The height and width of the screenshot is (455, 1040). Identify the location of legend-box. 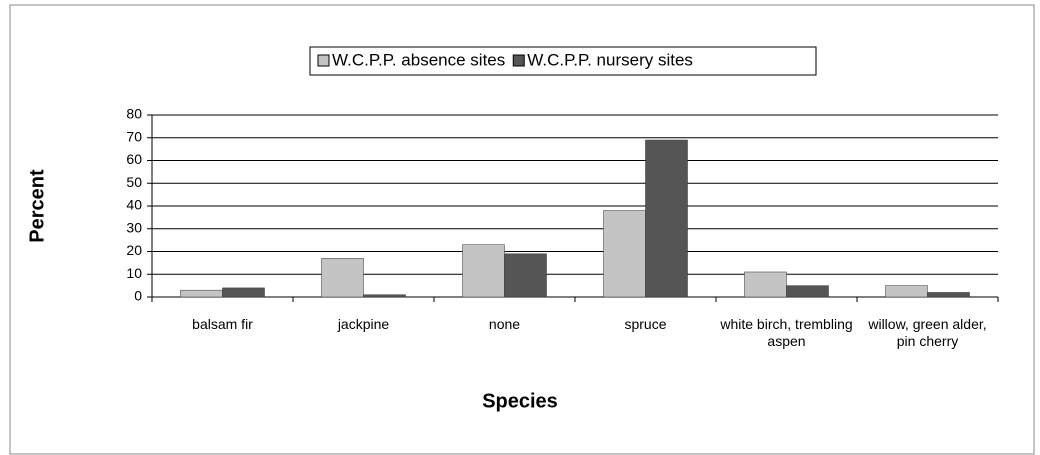
(563, 61).